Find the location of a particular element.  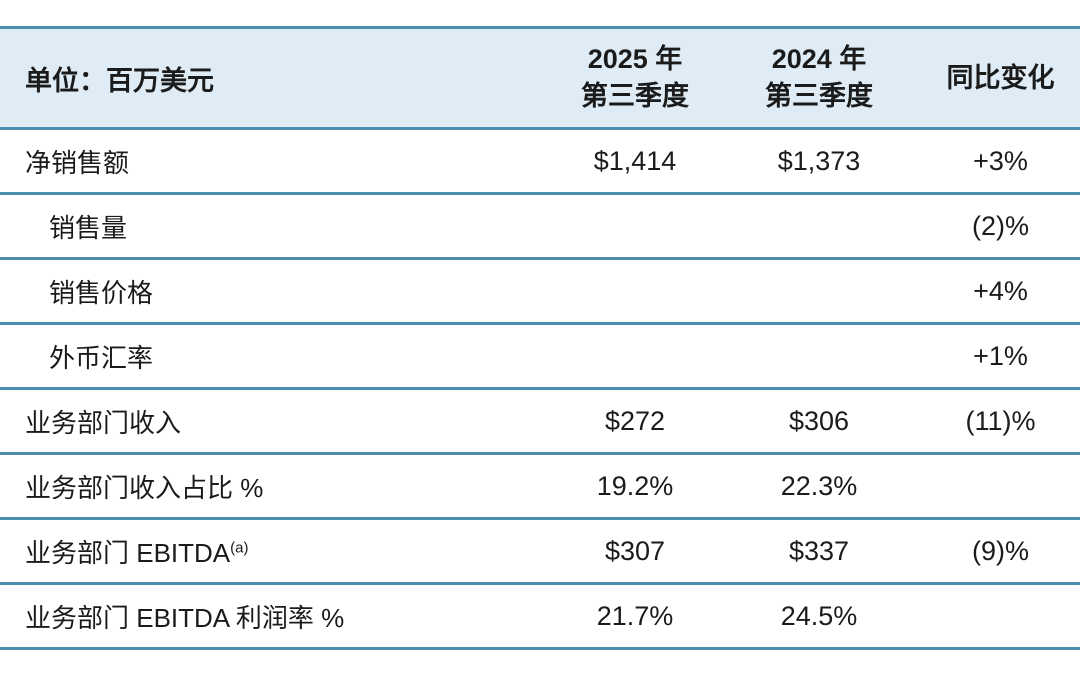

value-q3-2025: $1,414 is located at coordinates (635, 160).